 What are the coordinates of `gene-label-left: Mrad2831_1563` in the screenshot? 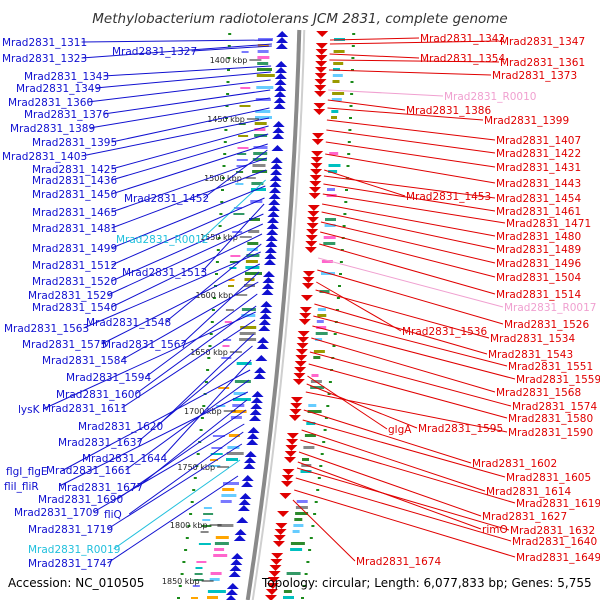 It's located at (46, 329).